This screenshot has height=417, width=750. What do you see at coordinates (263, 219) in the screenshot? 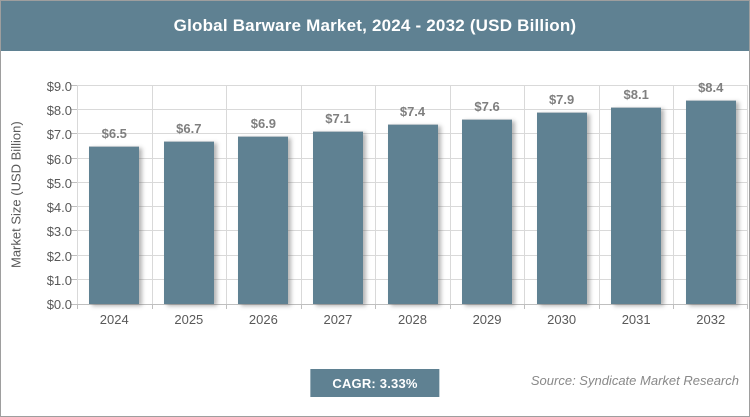
I see `bar-2026` at bounding box center [263, 219].